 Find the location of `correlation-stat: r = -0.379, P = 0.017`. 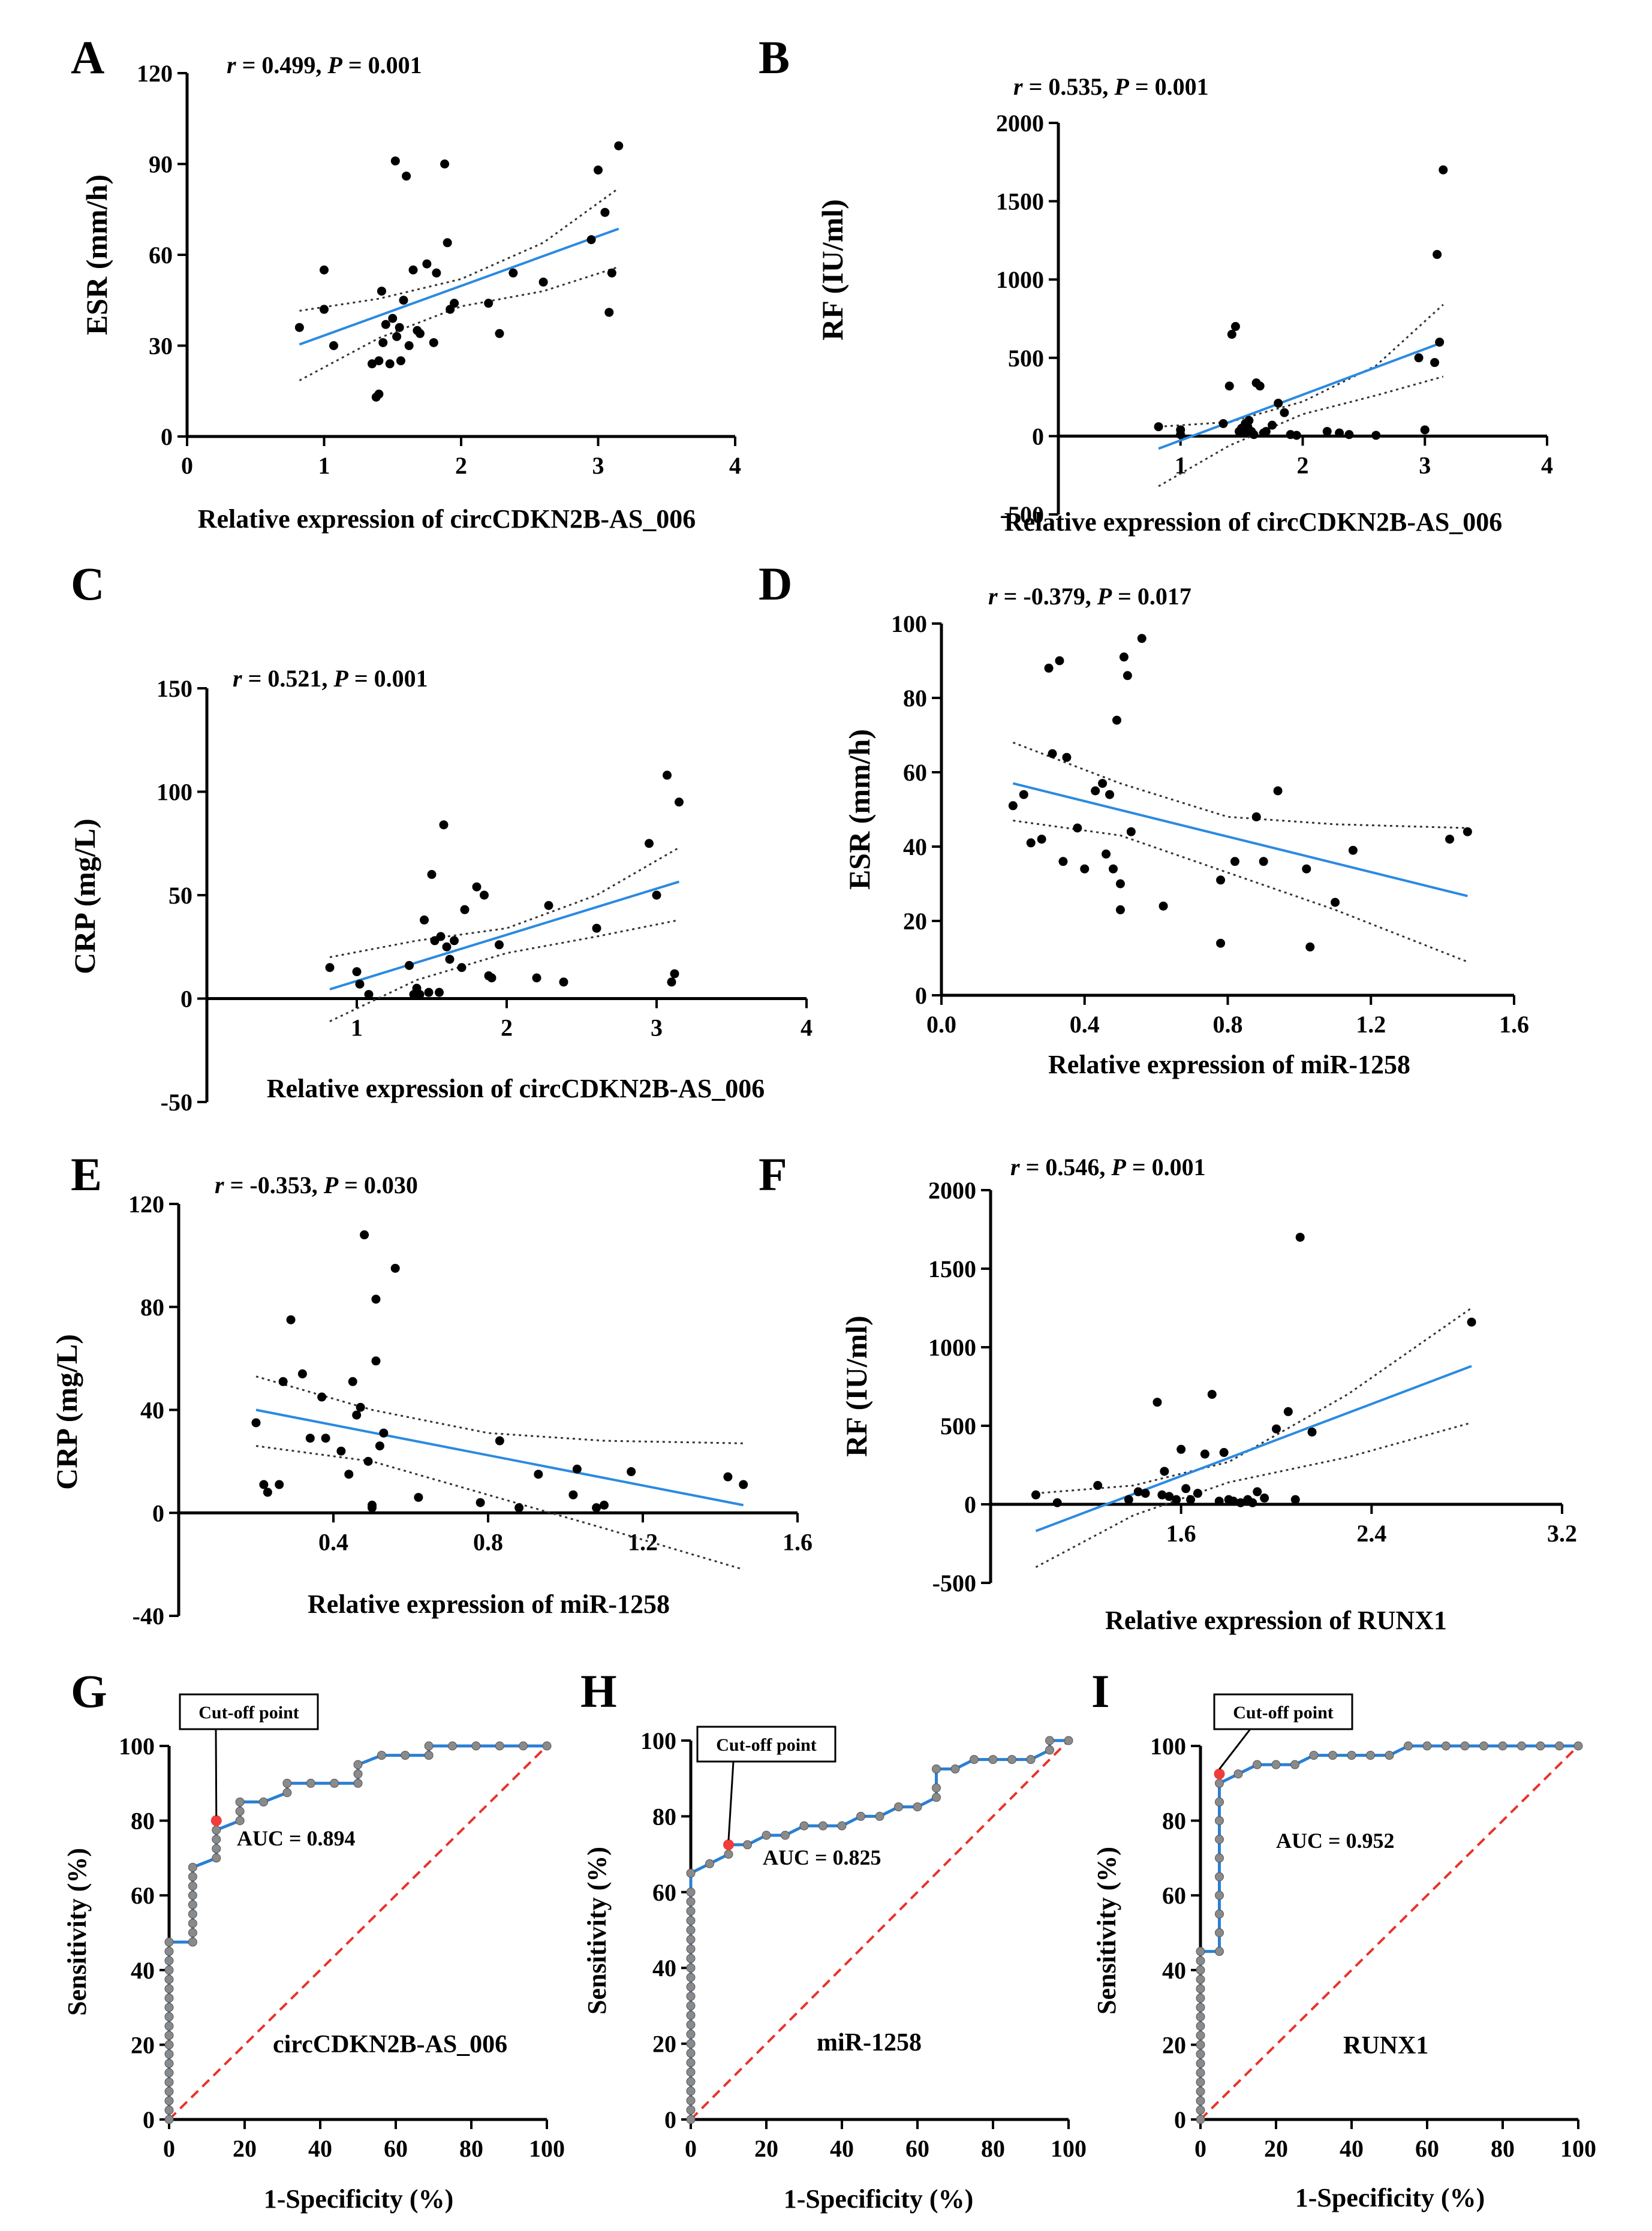

correlation-stat: r = -0.379, P = 0.017 is located at coordinates (1089, 596).